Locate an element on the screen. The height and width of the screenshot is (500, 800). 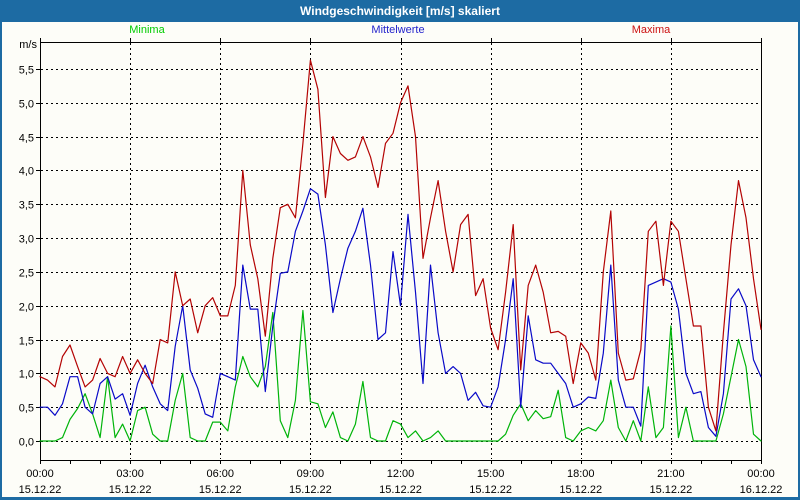
x-tick-time-label: 15:00 is located at coordinates (491, 474).